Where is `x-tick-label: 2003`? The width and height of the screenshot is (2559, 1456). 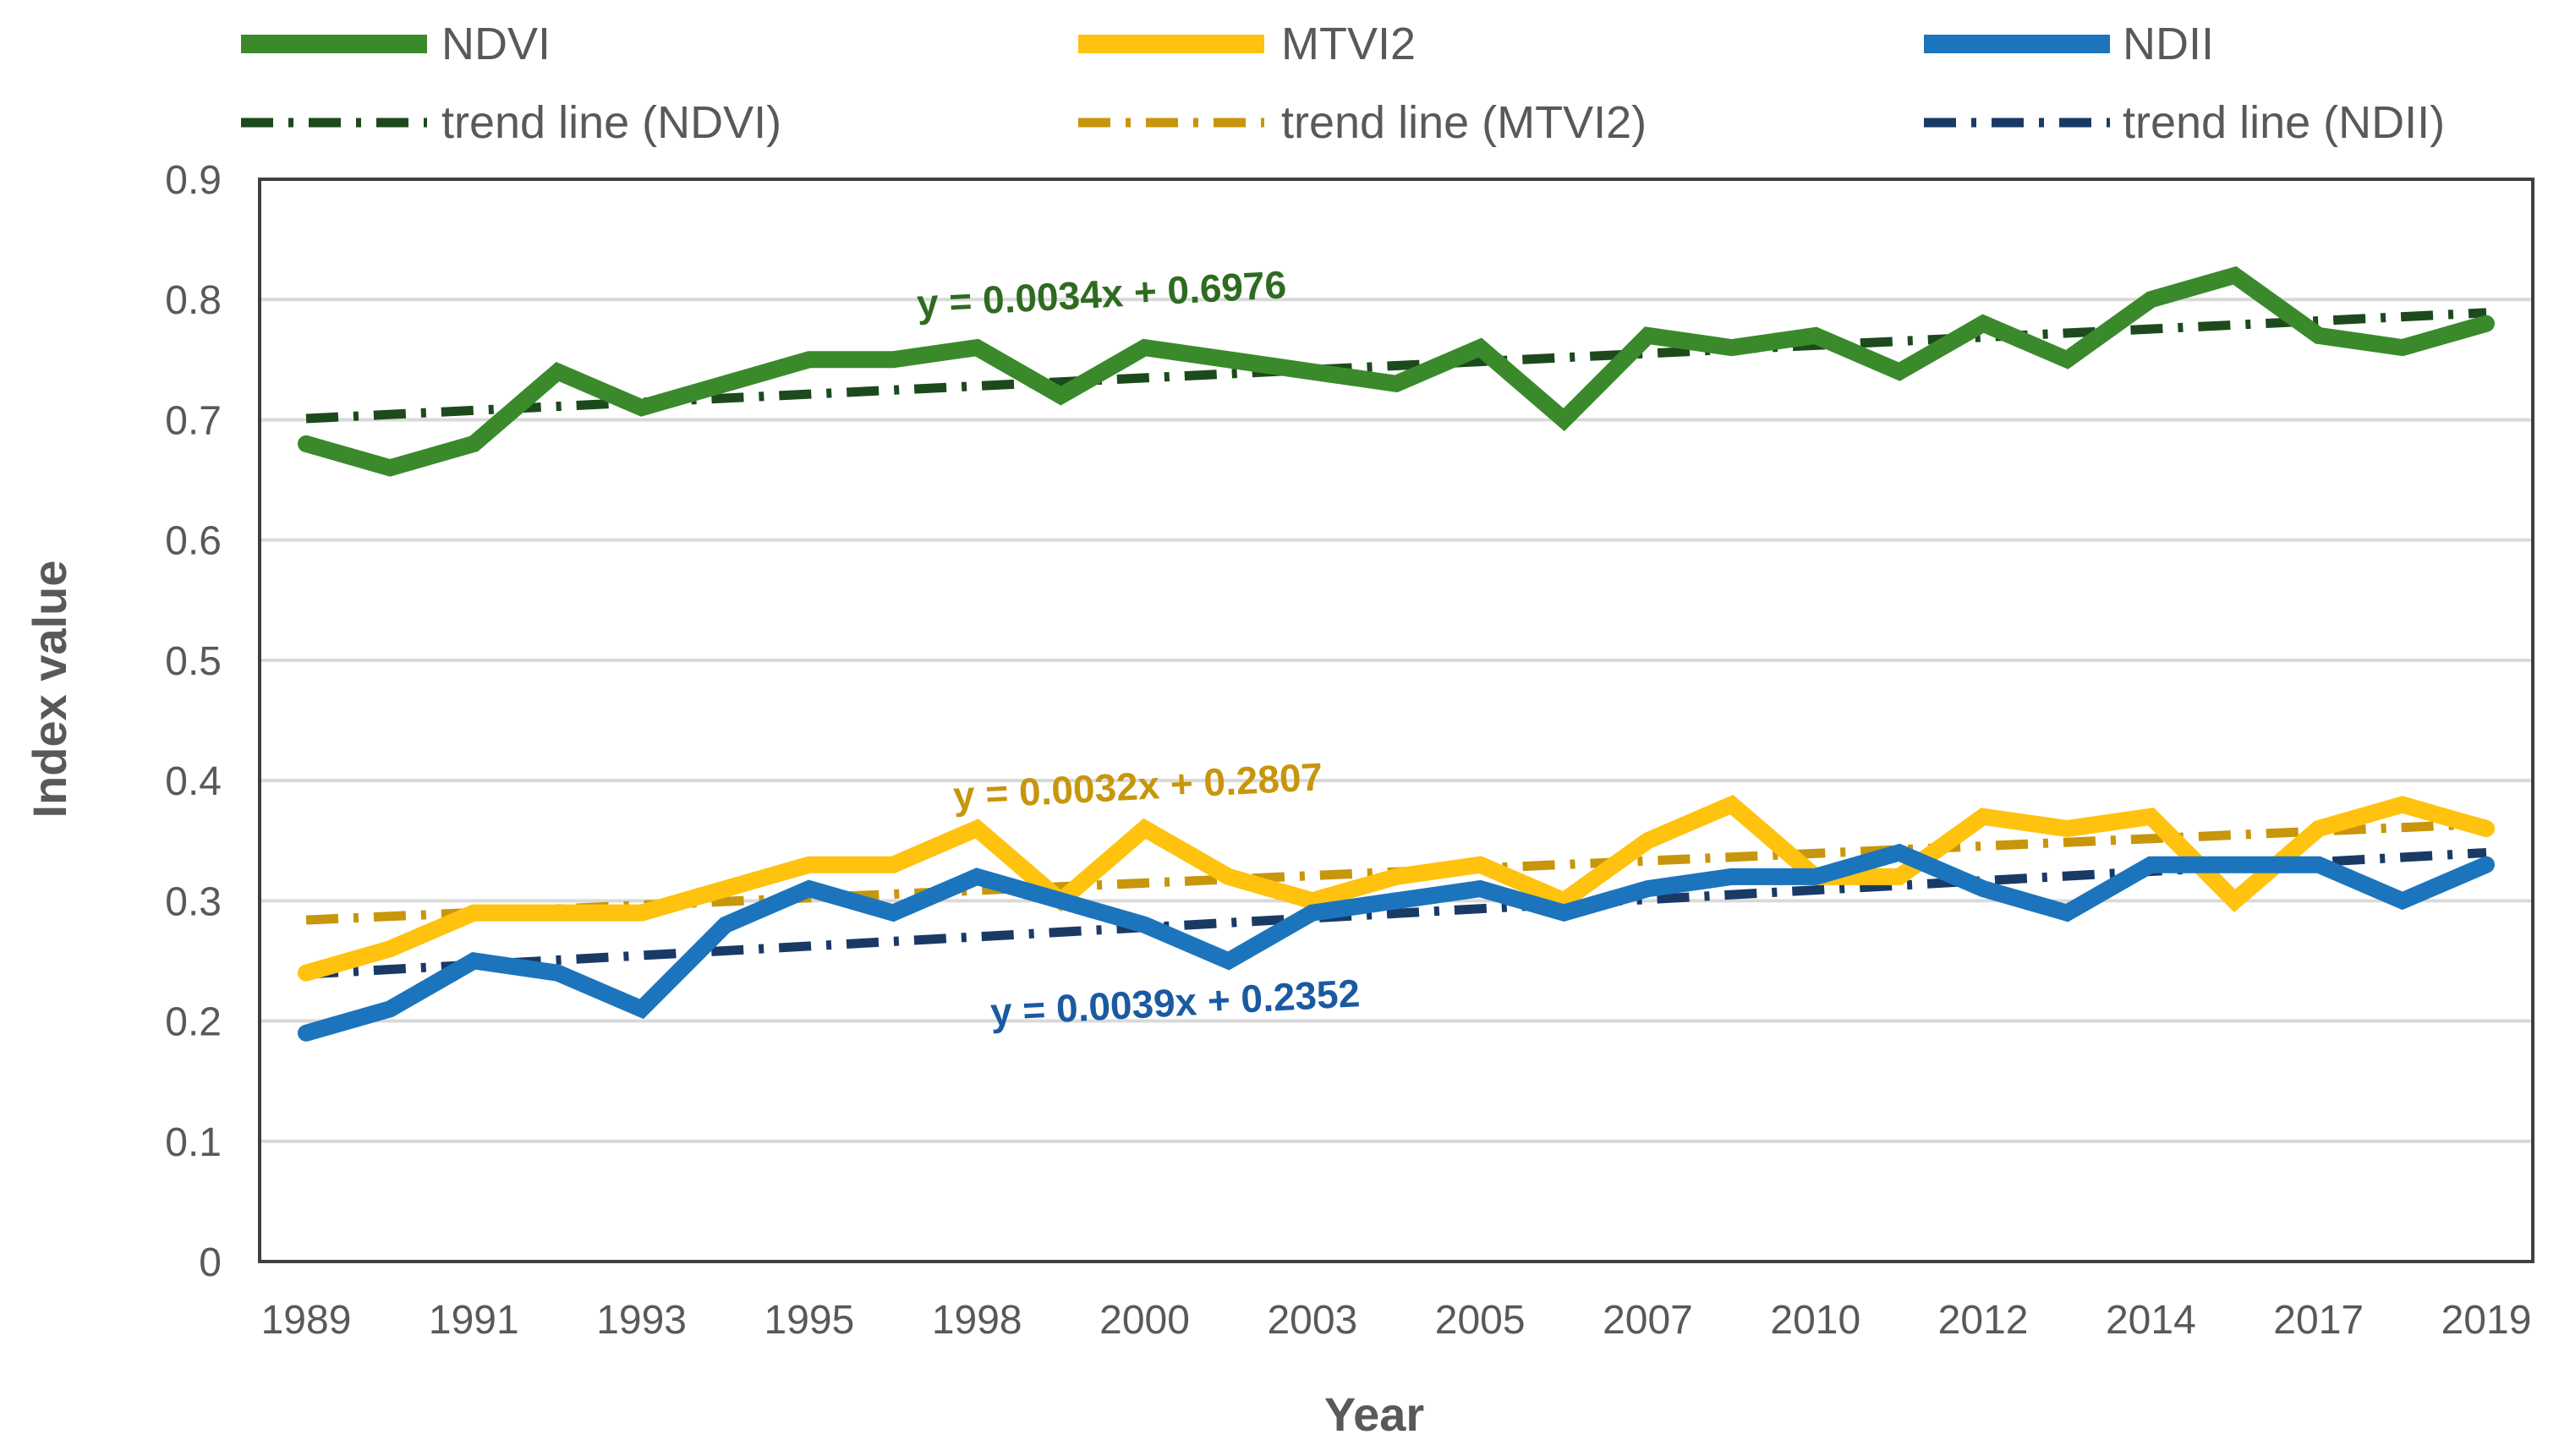 x-tick-label: 2003 is located at coordinates (1312, 1321).